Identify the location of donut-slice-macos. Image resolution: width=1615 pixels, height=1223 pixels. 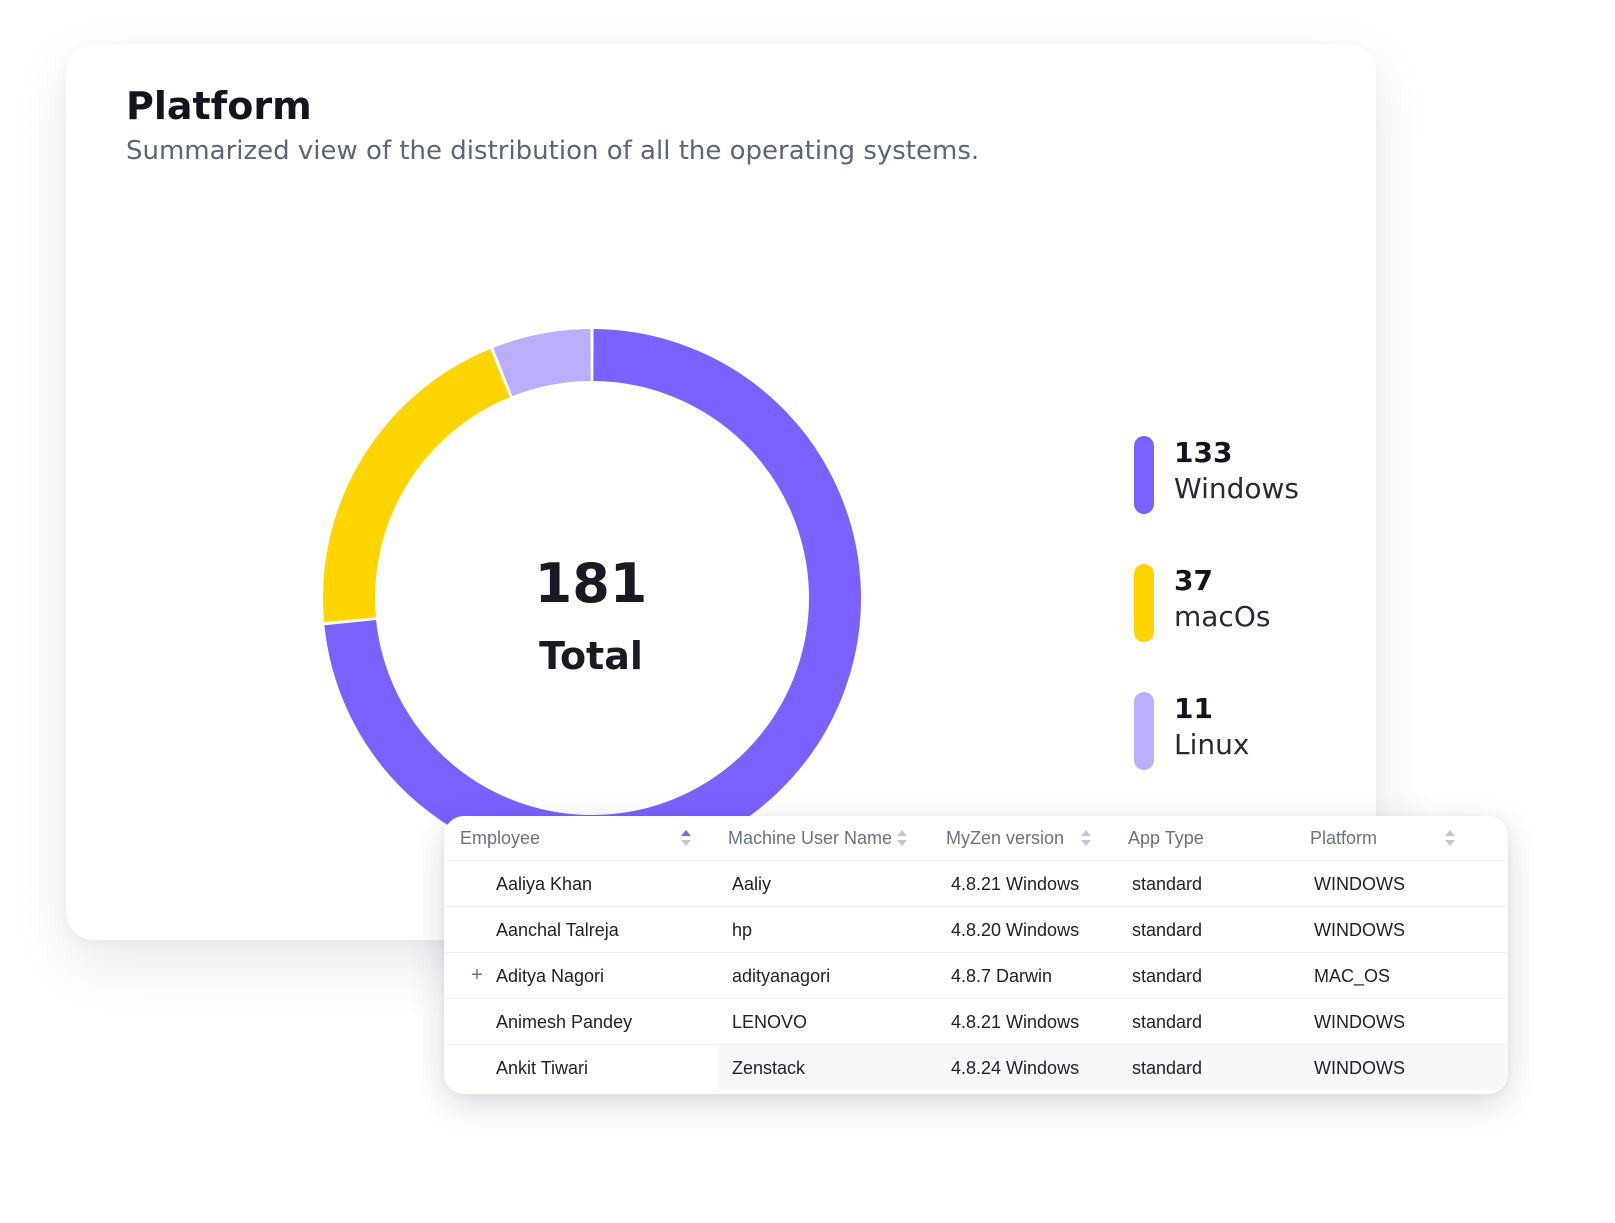
(417, 485).